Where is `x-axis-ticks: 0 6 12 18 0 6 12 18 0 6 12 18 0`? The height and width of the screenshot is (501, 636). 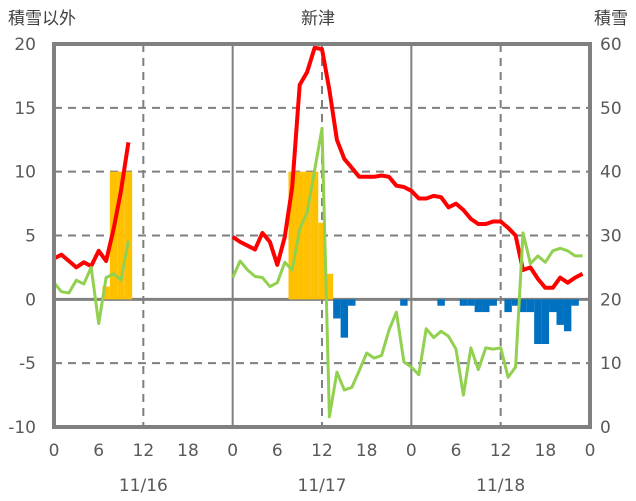 x-axis-ticks: 0 6 12 18 0 6 12 18 0 6 12 18 0 is located at coordinates (322, 451).